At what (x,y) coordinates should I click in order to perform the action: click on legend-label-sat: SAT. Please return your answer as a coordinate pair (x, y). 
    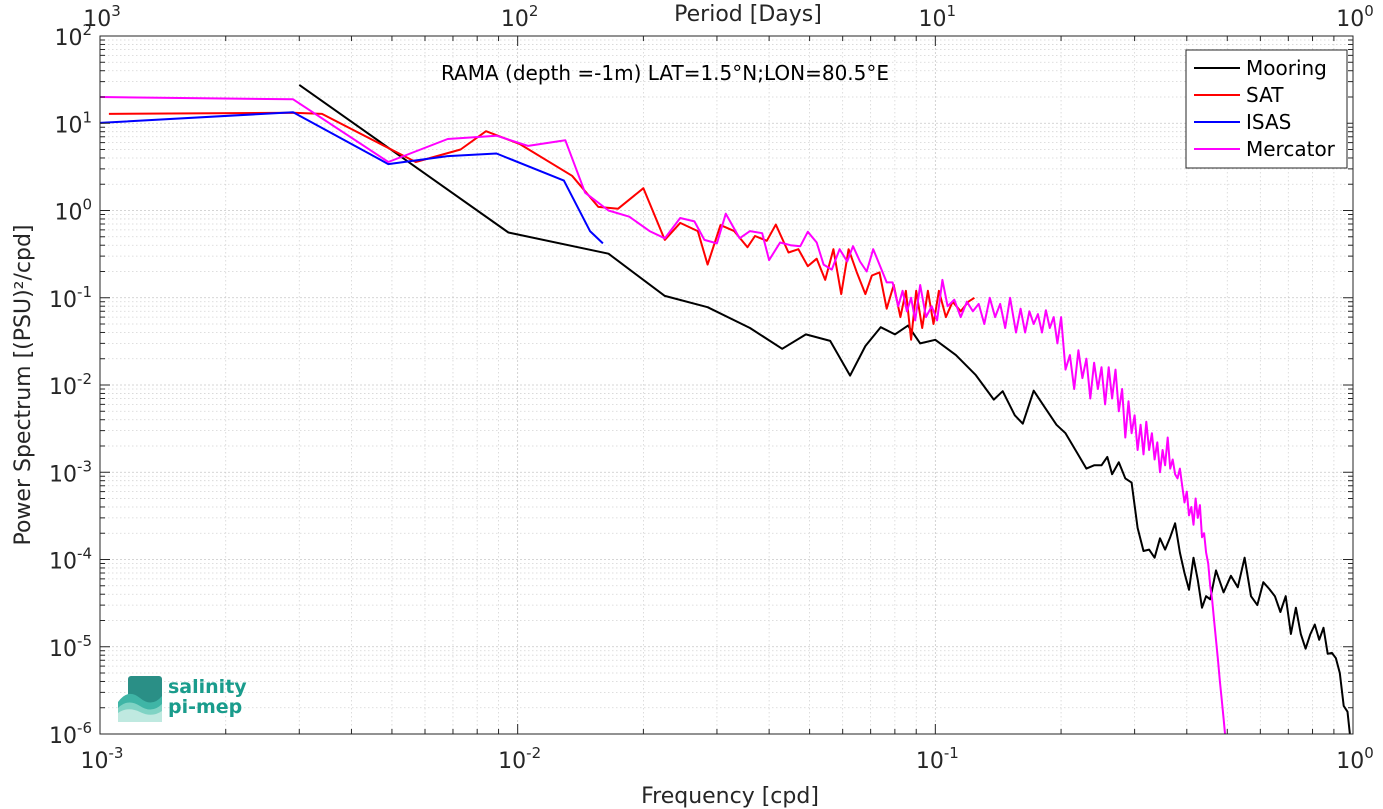
    Looking at the image, I should click on (1265, 95).